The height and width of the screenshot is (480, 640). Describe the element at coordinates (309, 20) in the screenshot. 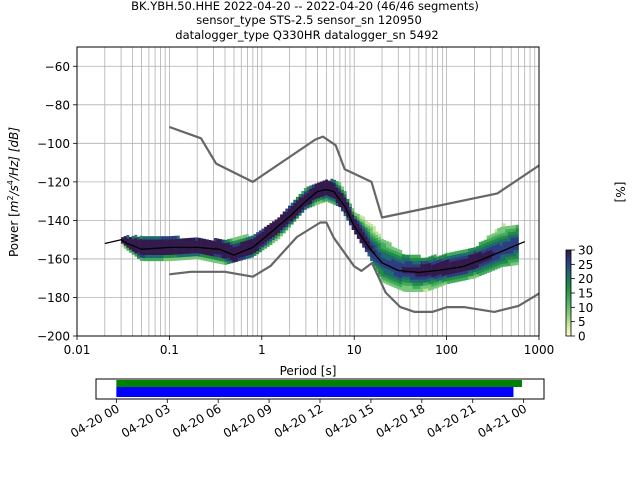

I see `title-line-2: sensor_type STS-2.5 sensor_sn 120950` at that location.